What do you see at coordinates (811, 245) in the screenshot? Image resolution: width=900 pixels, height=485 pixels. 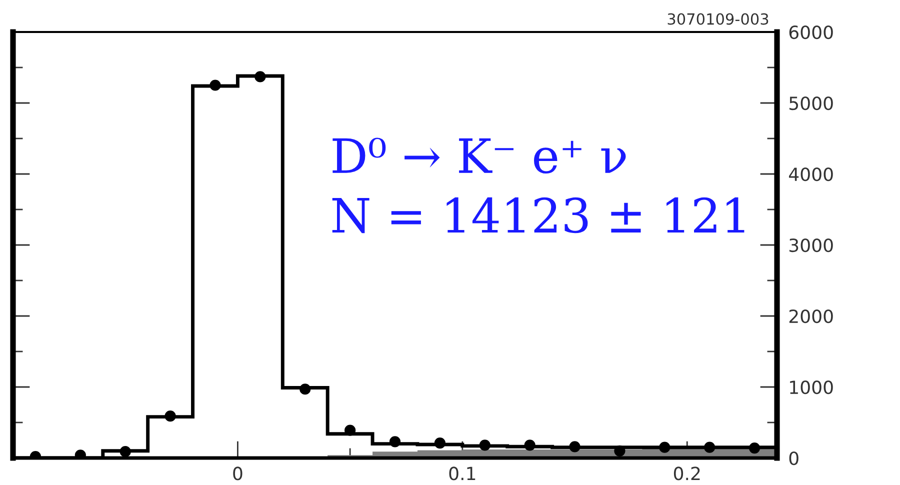 I see `y-tick-label: 3000` at bounding box center [811, 245].